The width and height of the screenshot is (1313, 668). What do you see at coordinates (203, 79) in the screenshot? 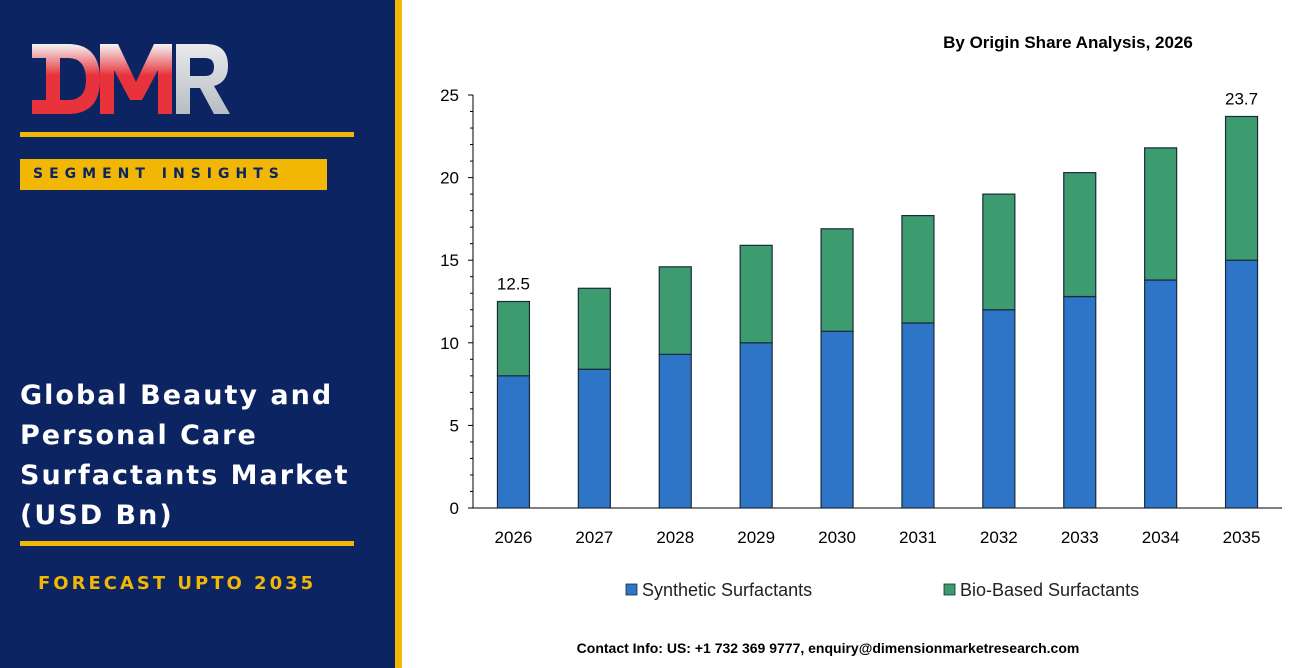
I see `logo-letter-r` at bounding box center [203, 79].